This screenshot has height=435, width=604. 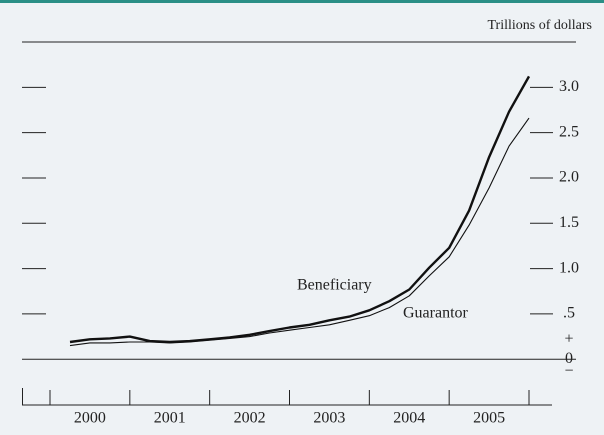 I want to click on zero-sign: +, so click(x=568, y=339).